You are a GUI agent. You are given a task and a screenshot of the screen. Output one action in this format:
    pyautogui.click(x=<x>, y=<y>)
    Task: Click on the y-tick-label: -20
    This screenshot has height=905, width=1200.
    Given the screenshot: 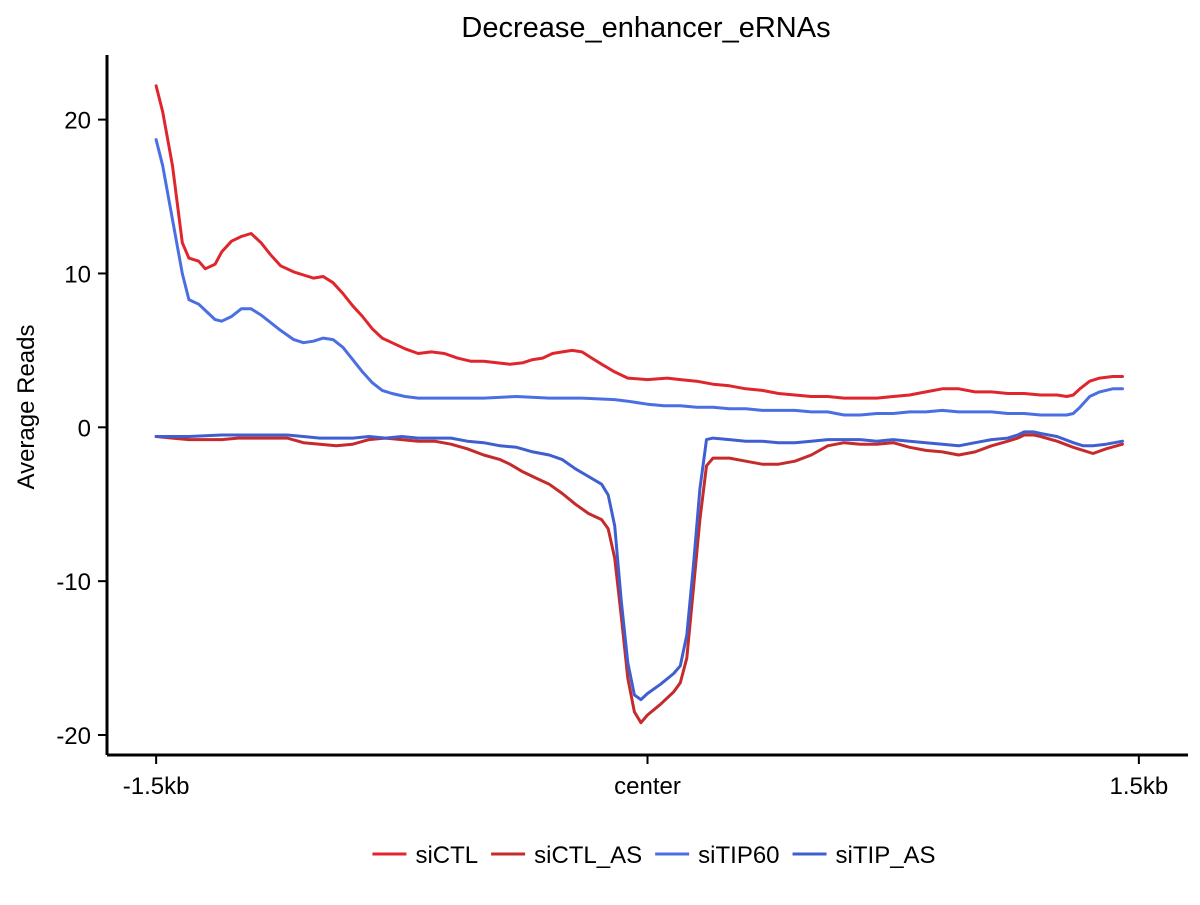 What is the action you would take?
    pyautogui.click(x=73, y=736)
    